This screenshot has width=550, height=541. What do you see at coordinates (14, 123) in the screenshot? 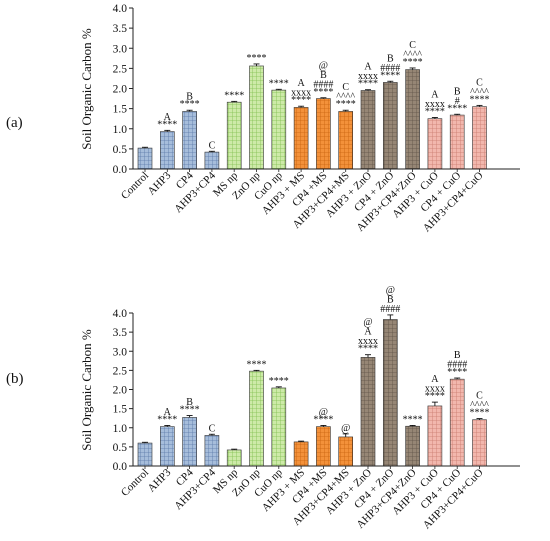
I see `panel-a-label: (a)` at bounding box center [14, 123].